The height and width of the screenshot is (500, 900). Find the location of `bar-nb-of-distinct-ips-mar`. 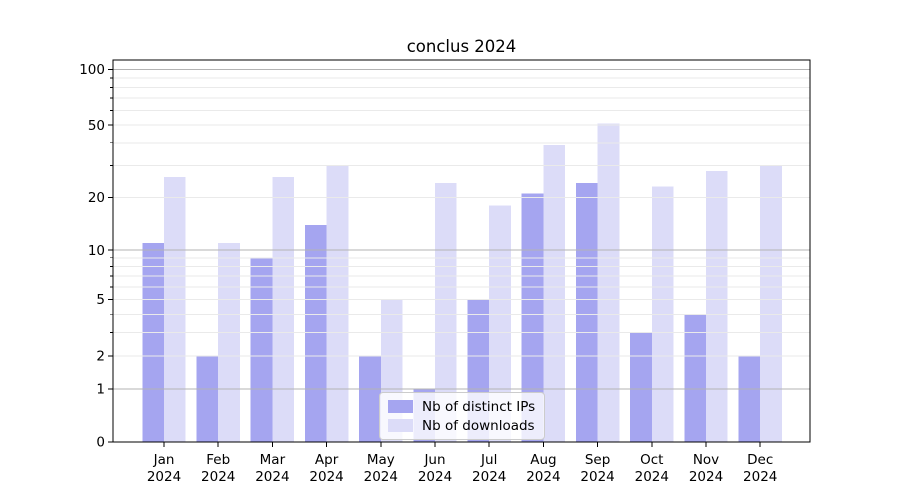

bar-nb-of-distinct-ips-mar is located at coordinates (261, 349).